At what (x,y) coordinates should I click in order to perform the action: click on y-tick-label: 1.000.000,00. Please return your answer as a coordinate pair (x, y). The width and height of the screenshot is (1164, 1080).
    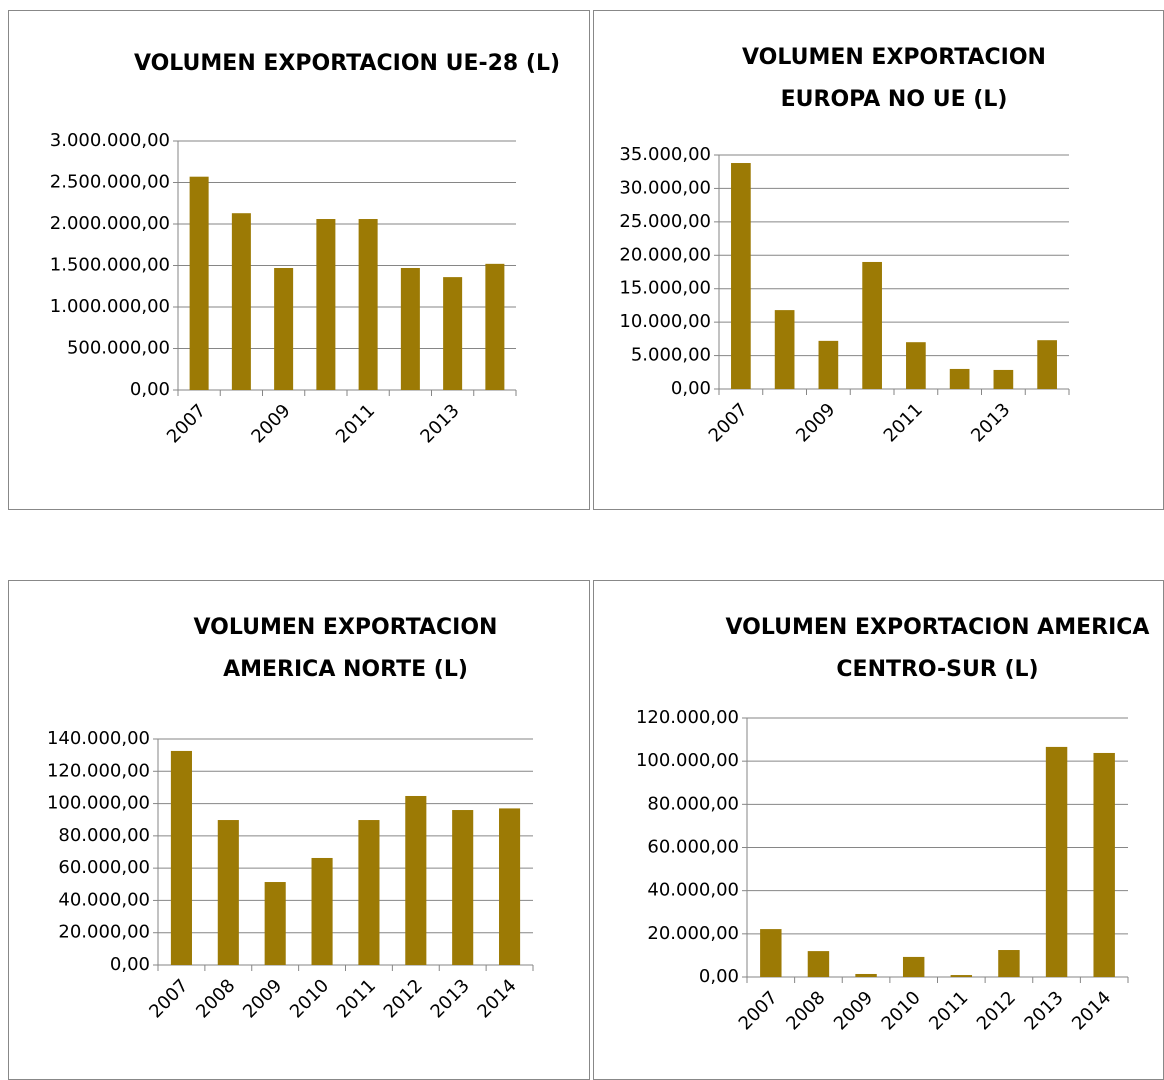
    Looking at the image, I should click on (110, 306).